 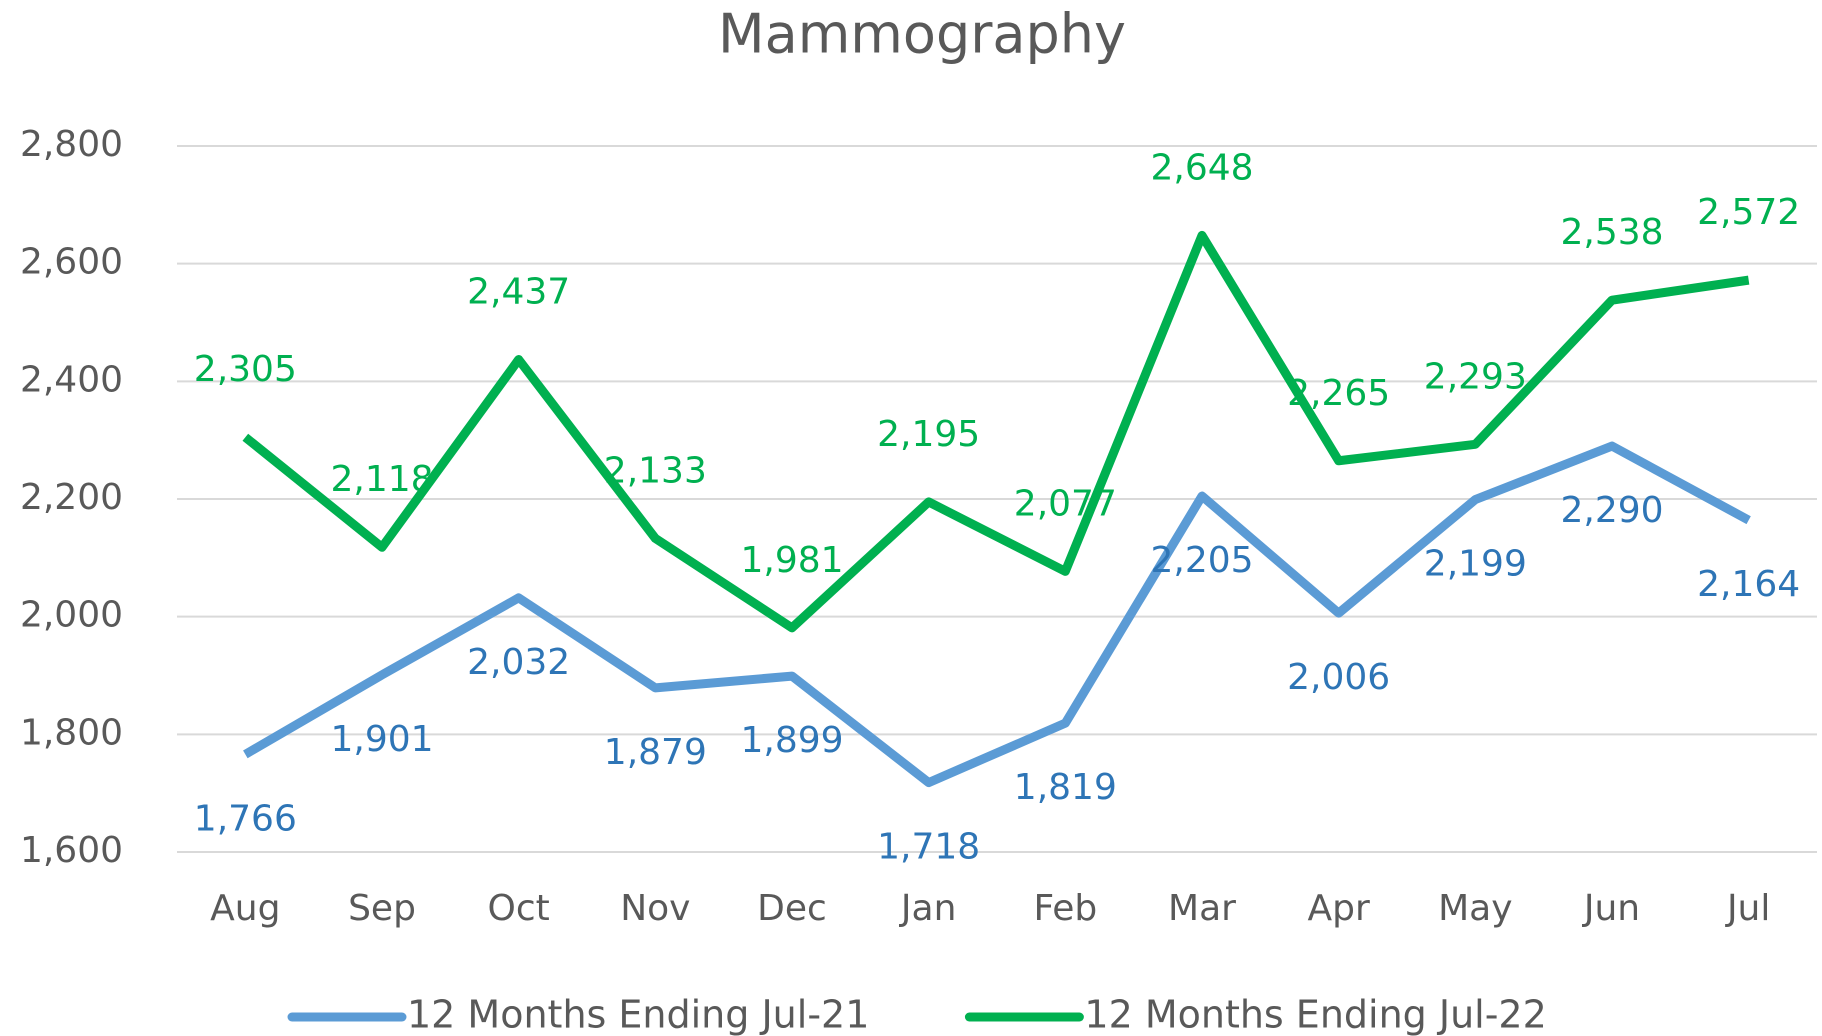 What do you see at coordinates (928, 908) in the screenshot?
I see `x-tick-label: Jan` at bounding box center [928, 908].